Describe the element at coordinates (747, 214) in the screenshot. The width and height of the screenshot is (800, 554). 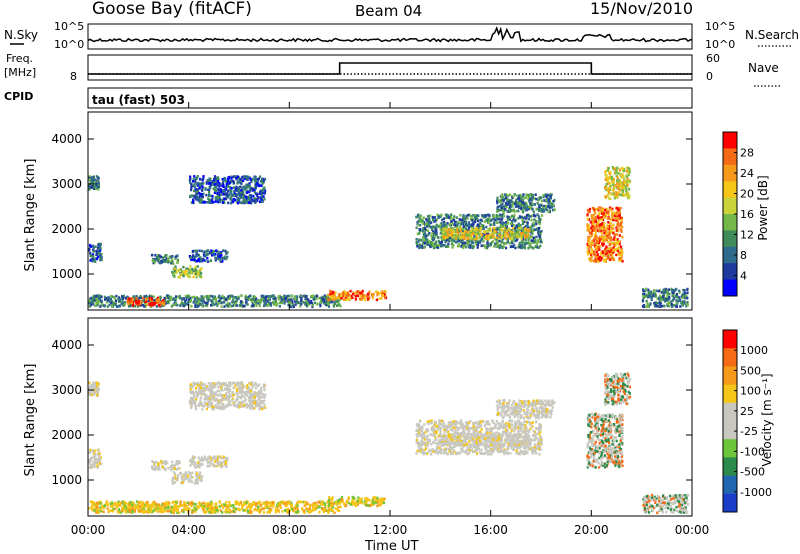
I see `power-cbar-tick: 16` at that location.